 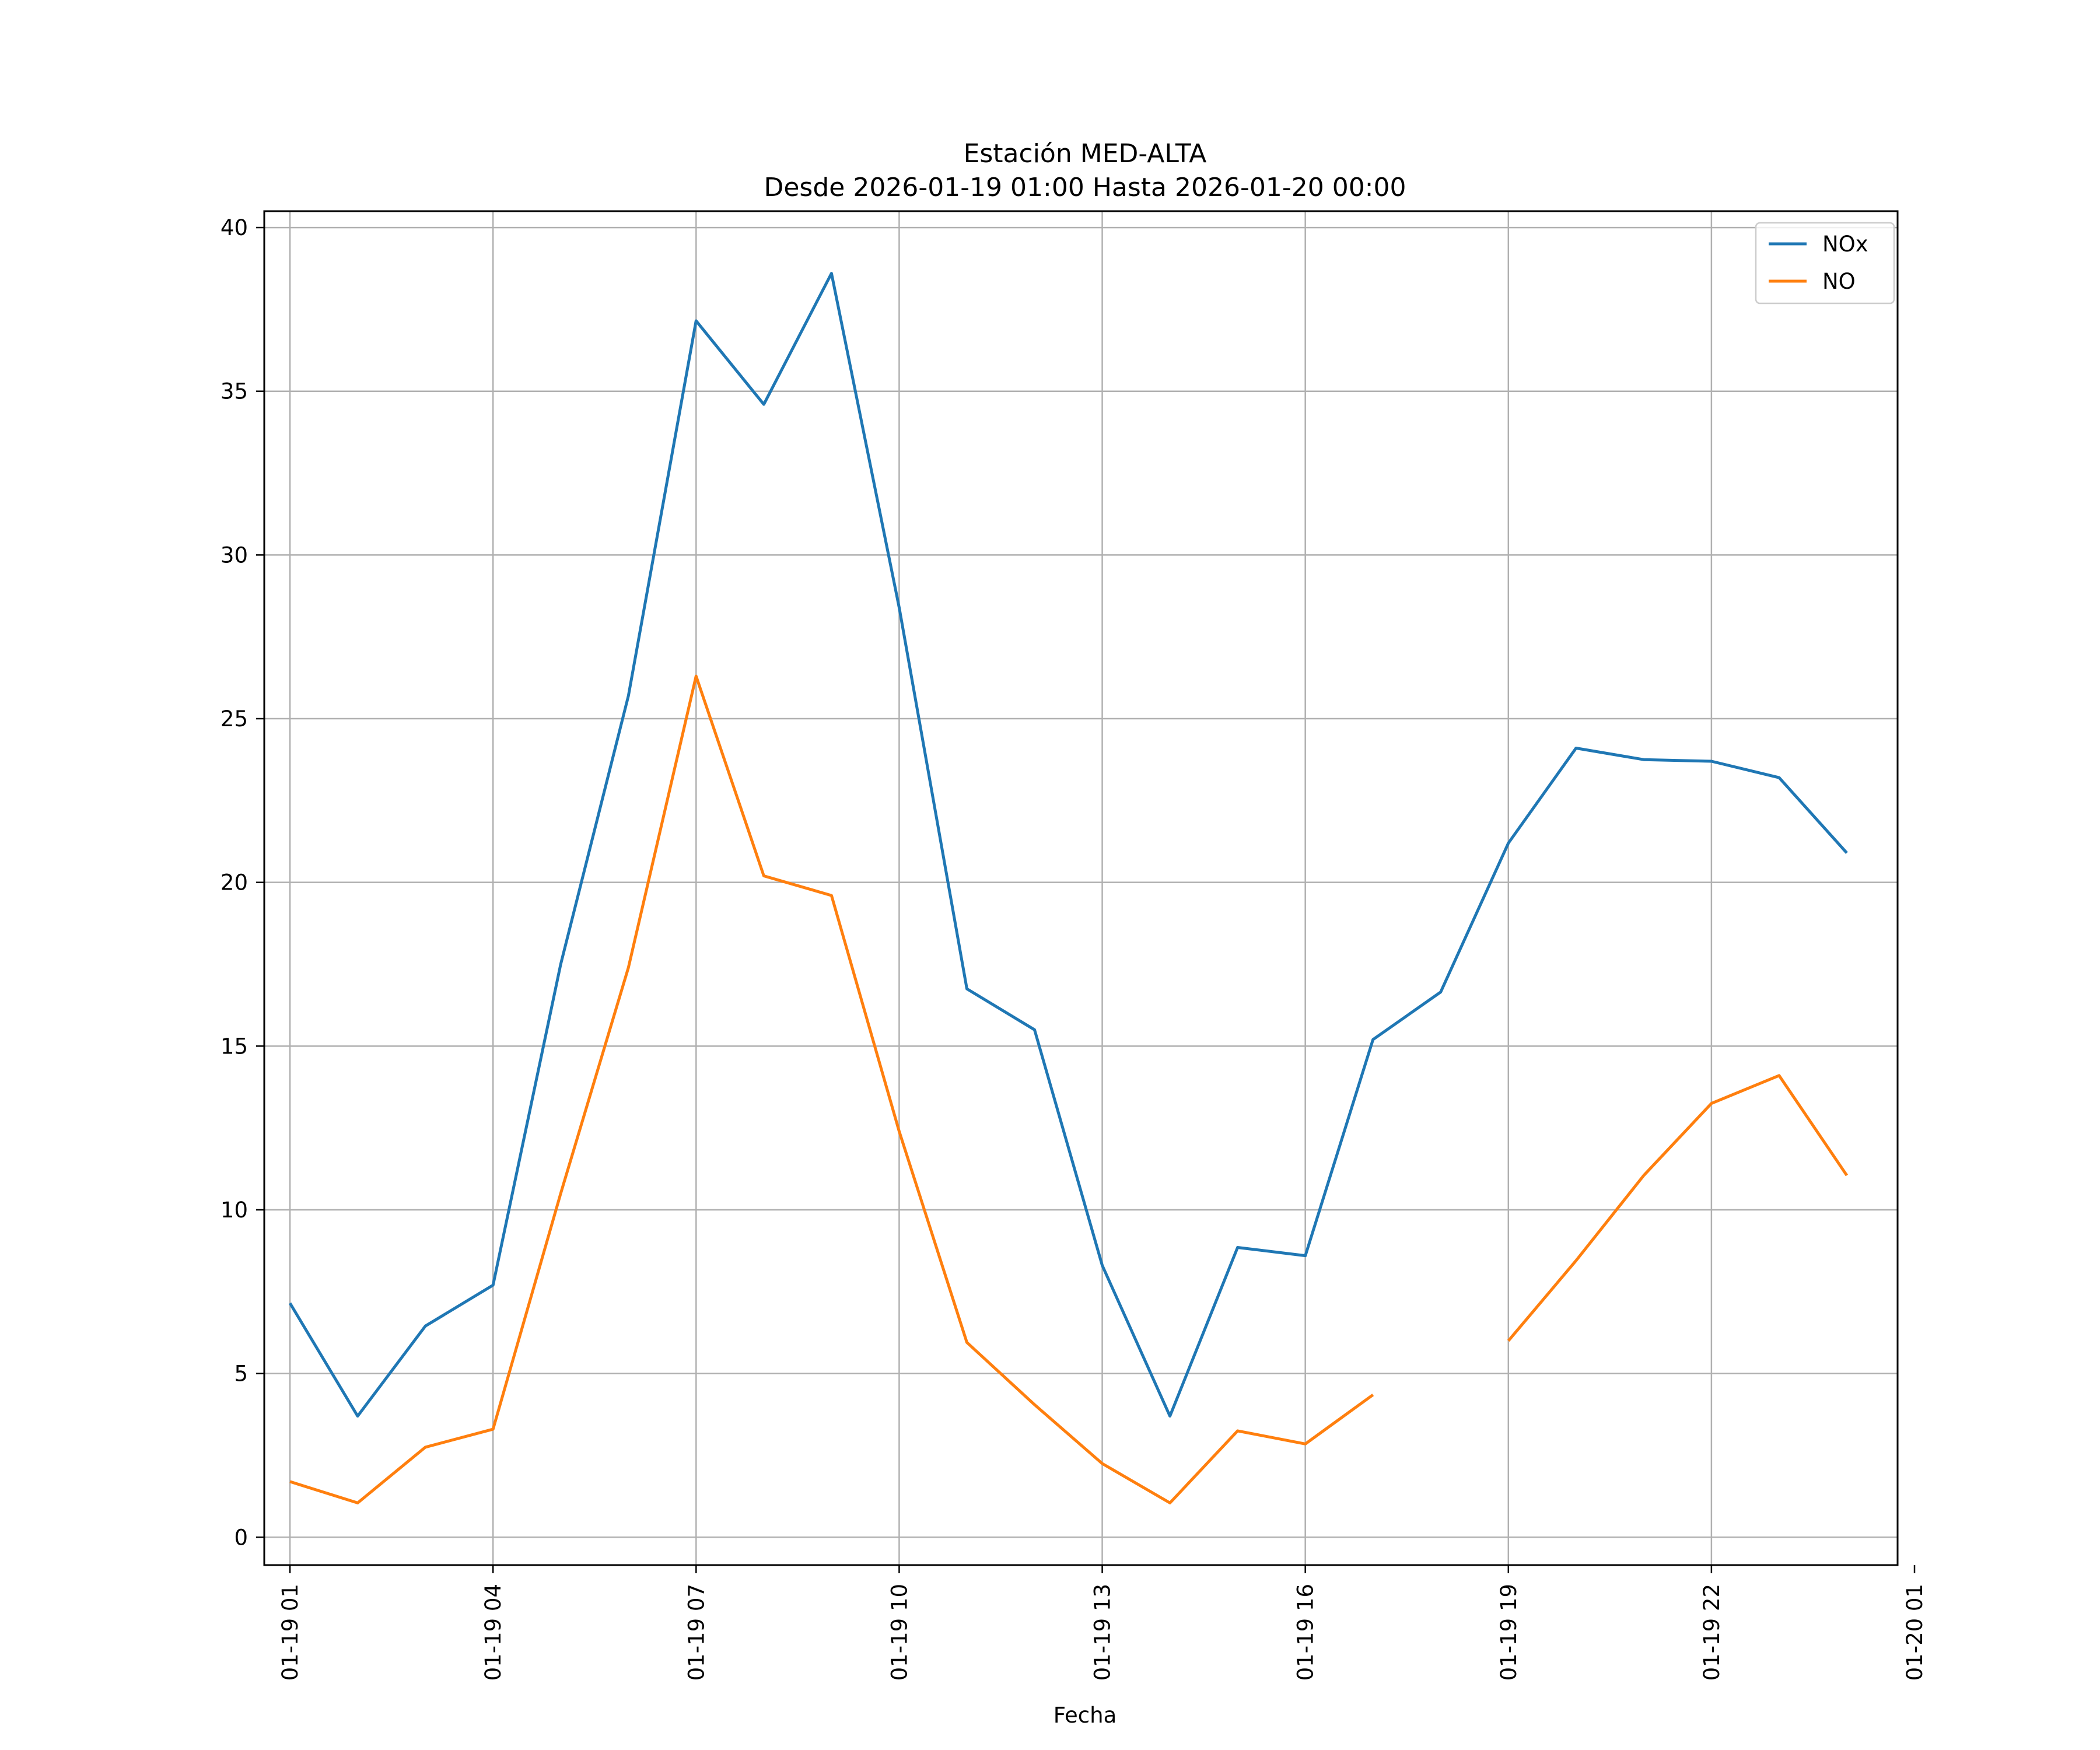 What do you see at coordinates (1085, 1715) in the screenshot?
I see `x-axis-label: Fecha` at bounding box center [1085, 1715].